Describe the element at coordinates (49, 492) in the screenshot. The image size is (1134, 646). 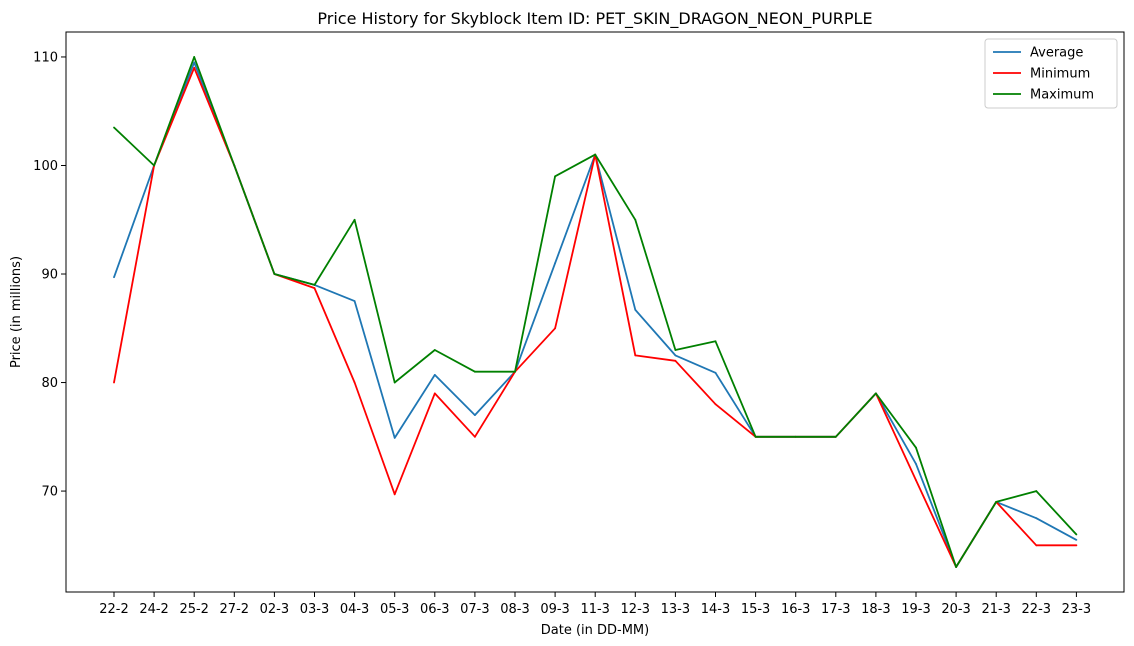
I see `y-tick-label: 70` at that location.